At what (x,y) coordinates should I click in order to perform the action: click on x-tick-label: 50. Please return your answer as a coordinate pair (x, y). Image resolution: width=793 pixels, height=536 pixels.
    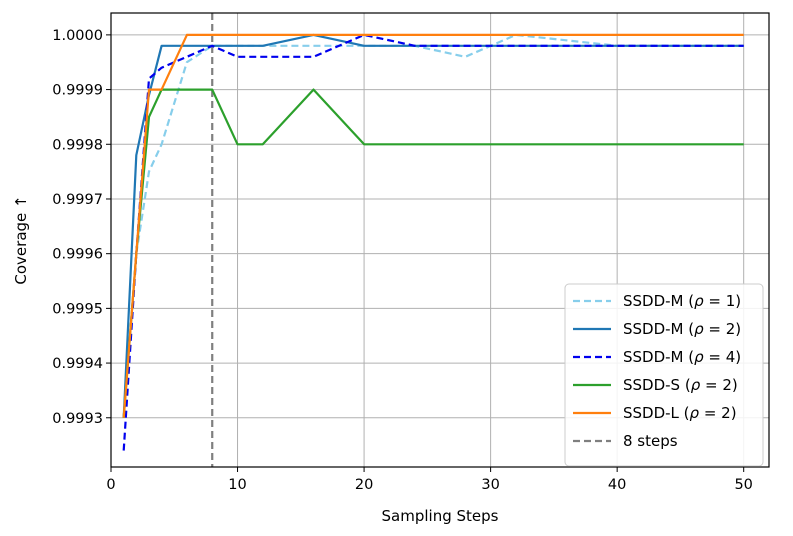
    Looking at the image, I should click on (743, 485).